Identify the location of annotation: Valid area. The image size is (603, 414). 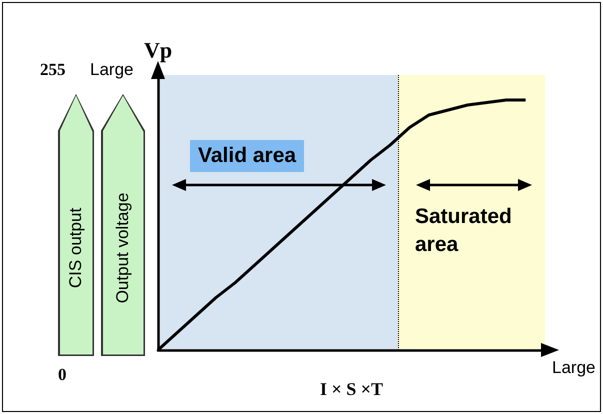
(247, 156).